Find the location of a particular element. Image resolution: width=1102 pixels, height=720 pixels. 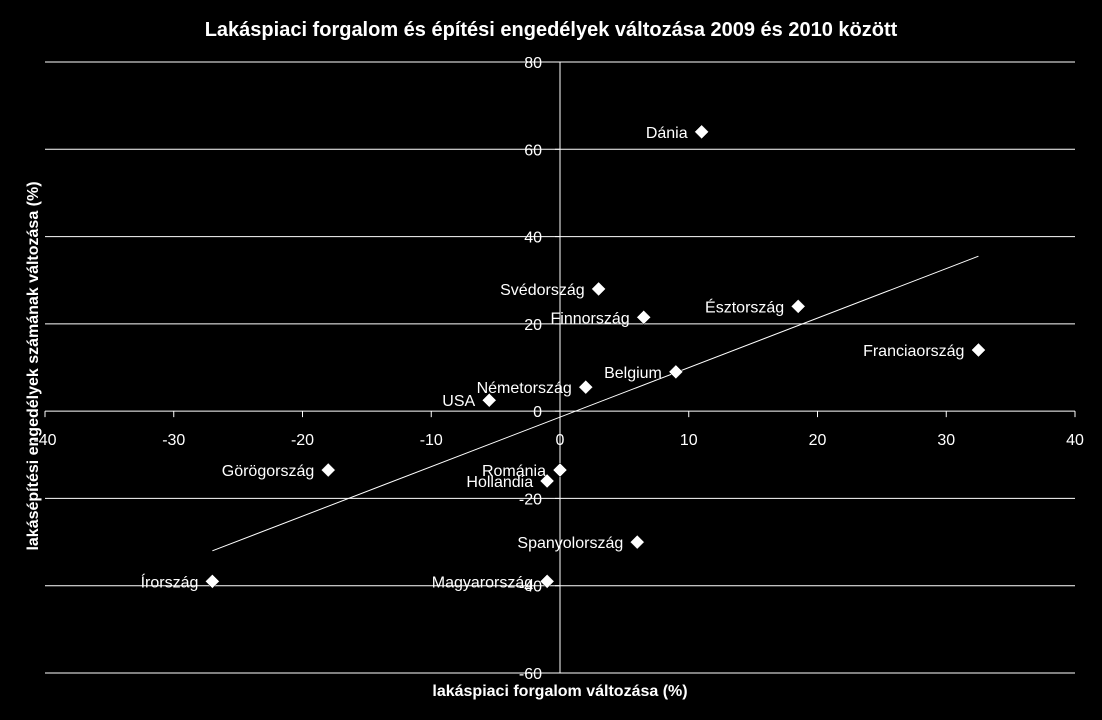

x-tick-label: 40 is located at coordinates (1075, 440).